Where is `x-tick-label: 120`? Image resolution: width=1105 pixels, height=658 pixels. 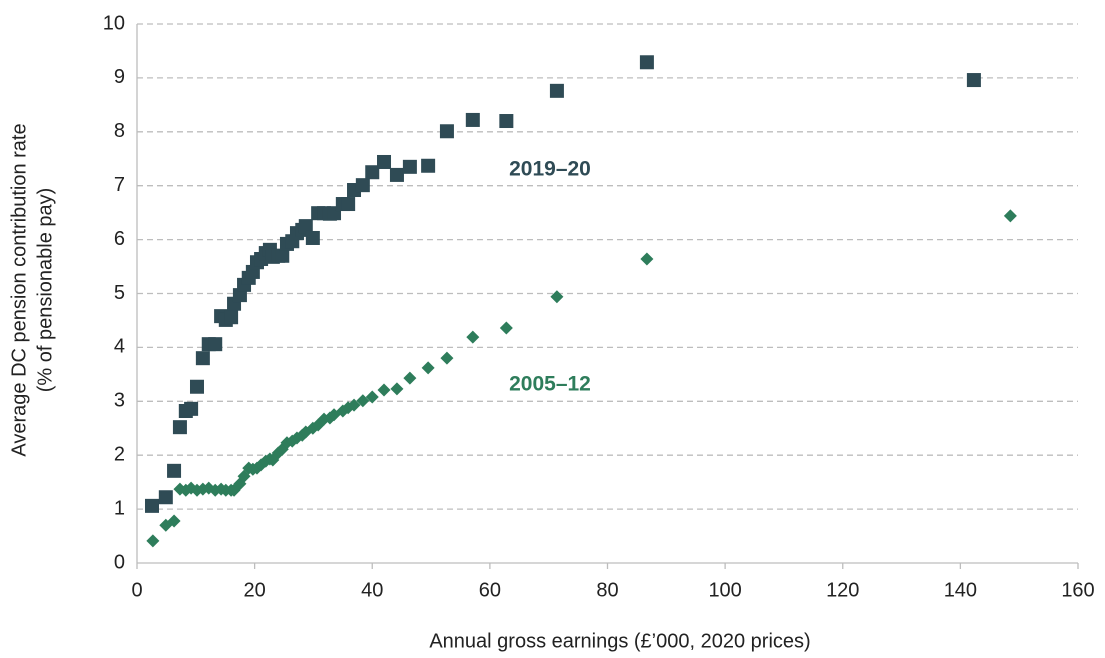 x-tick-label: 120 is located at coordinates (842, 590).